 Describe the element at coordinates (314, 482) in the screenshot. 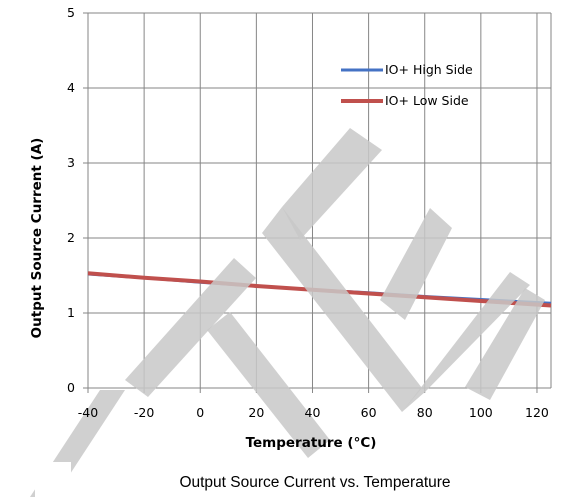

I see `chart-caption: Output Source Current vs. Temperature` at that location.